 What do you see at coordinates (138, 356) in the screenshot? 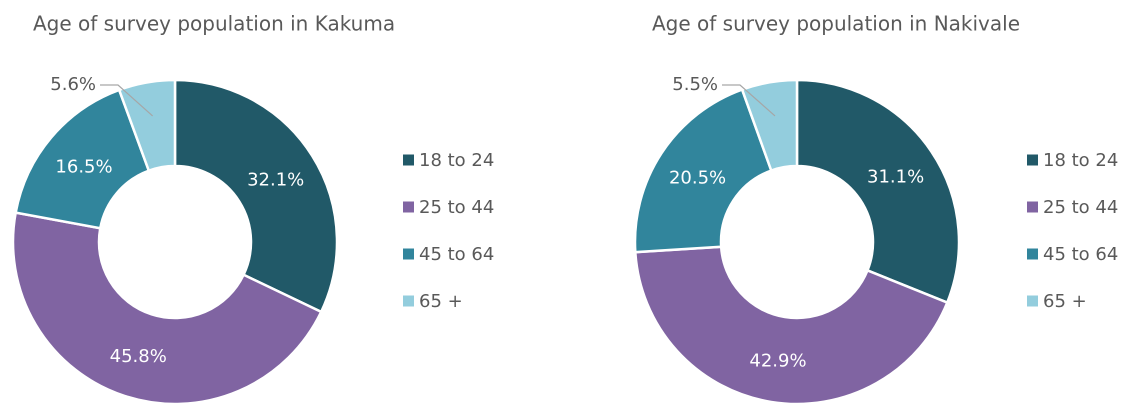
I see `slice-label: 45.8%` at bounding box center [138, 356].